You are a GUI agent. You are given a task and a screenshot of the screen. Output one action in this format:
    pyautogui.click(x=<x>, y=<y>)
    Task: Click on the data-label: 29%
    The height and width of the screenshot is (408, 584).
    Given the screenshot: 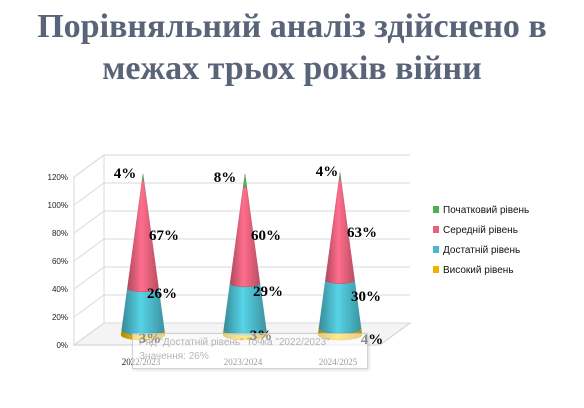 What is the action you would take?
    pyautogui.click(x=268, y=292)
    